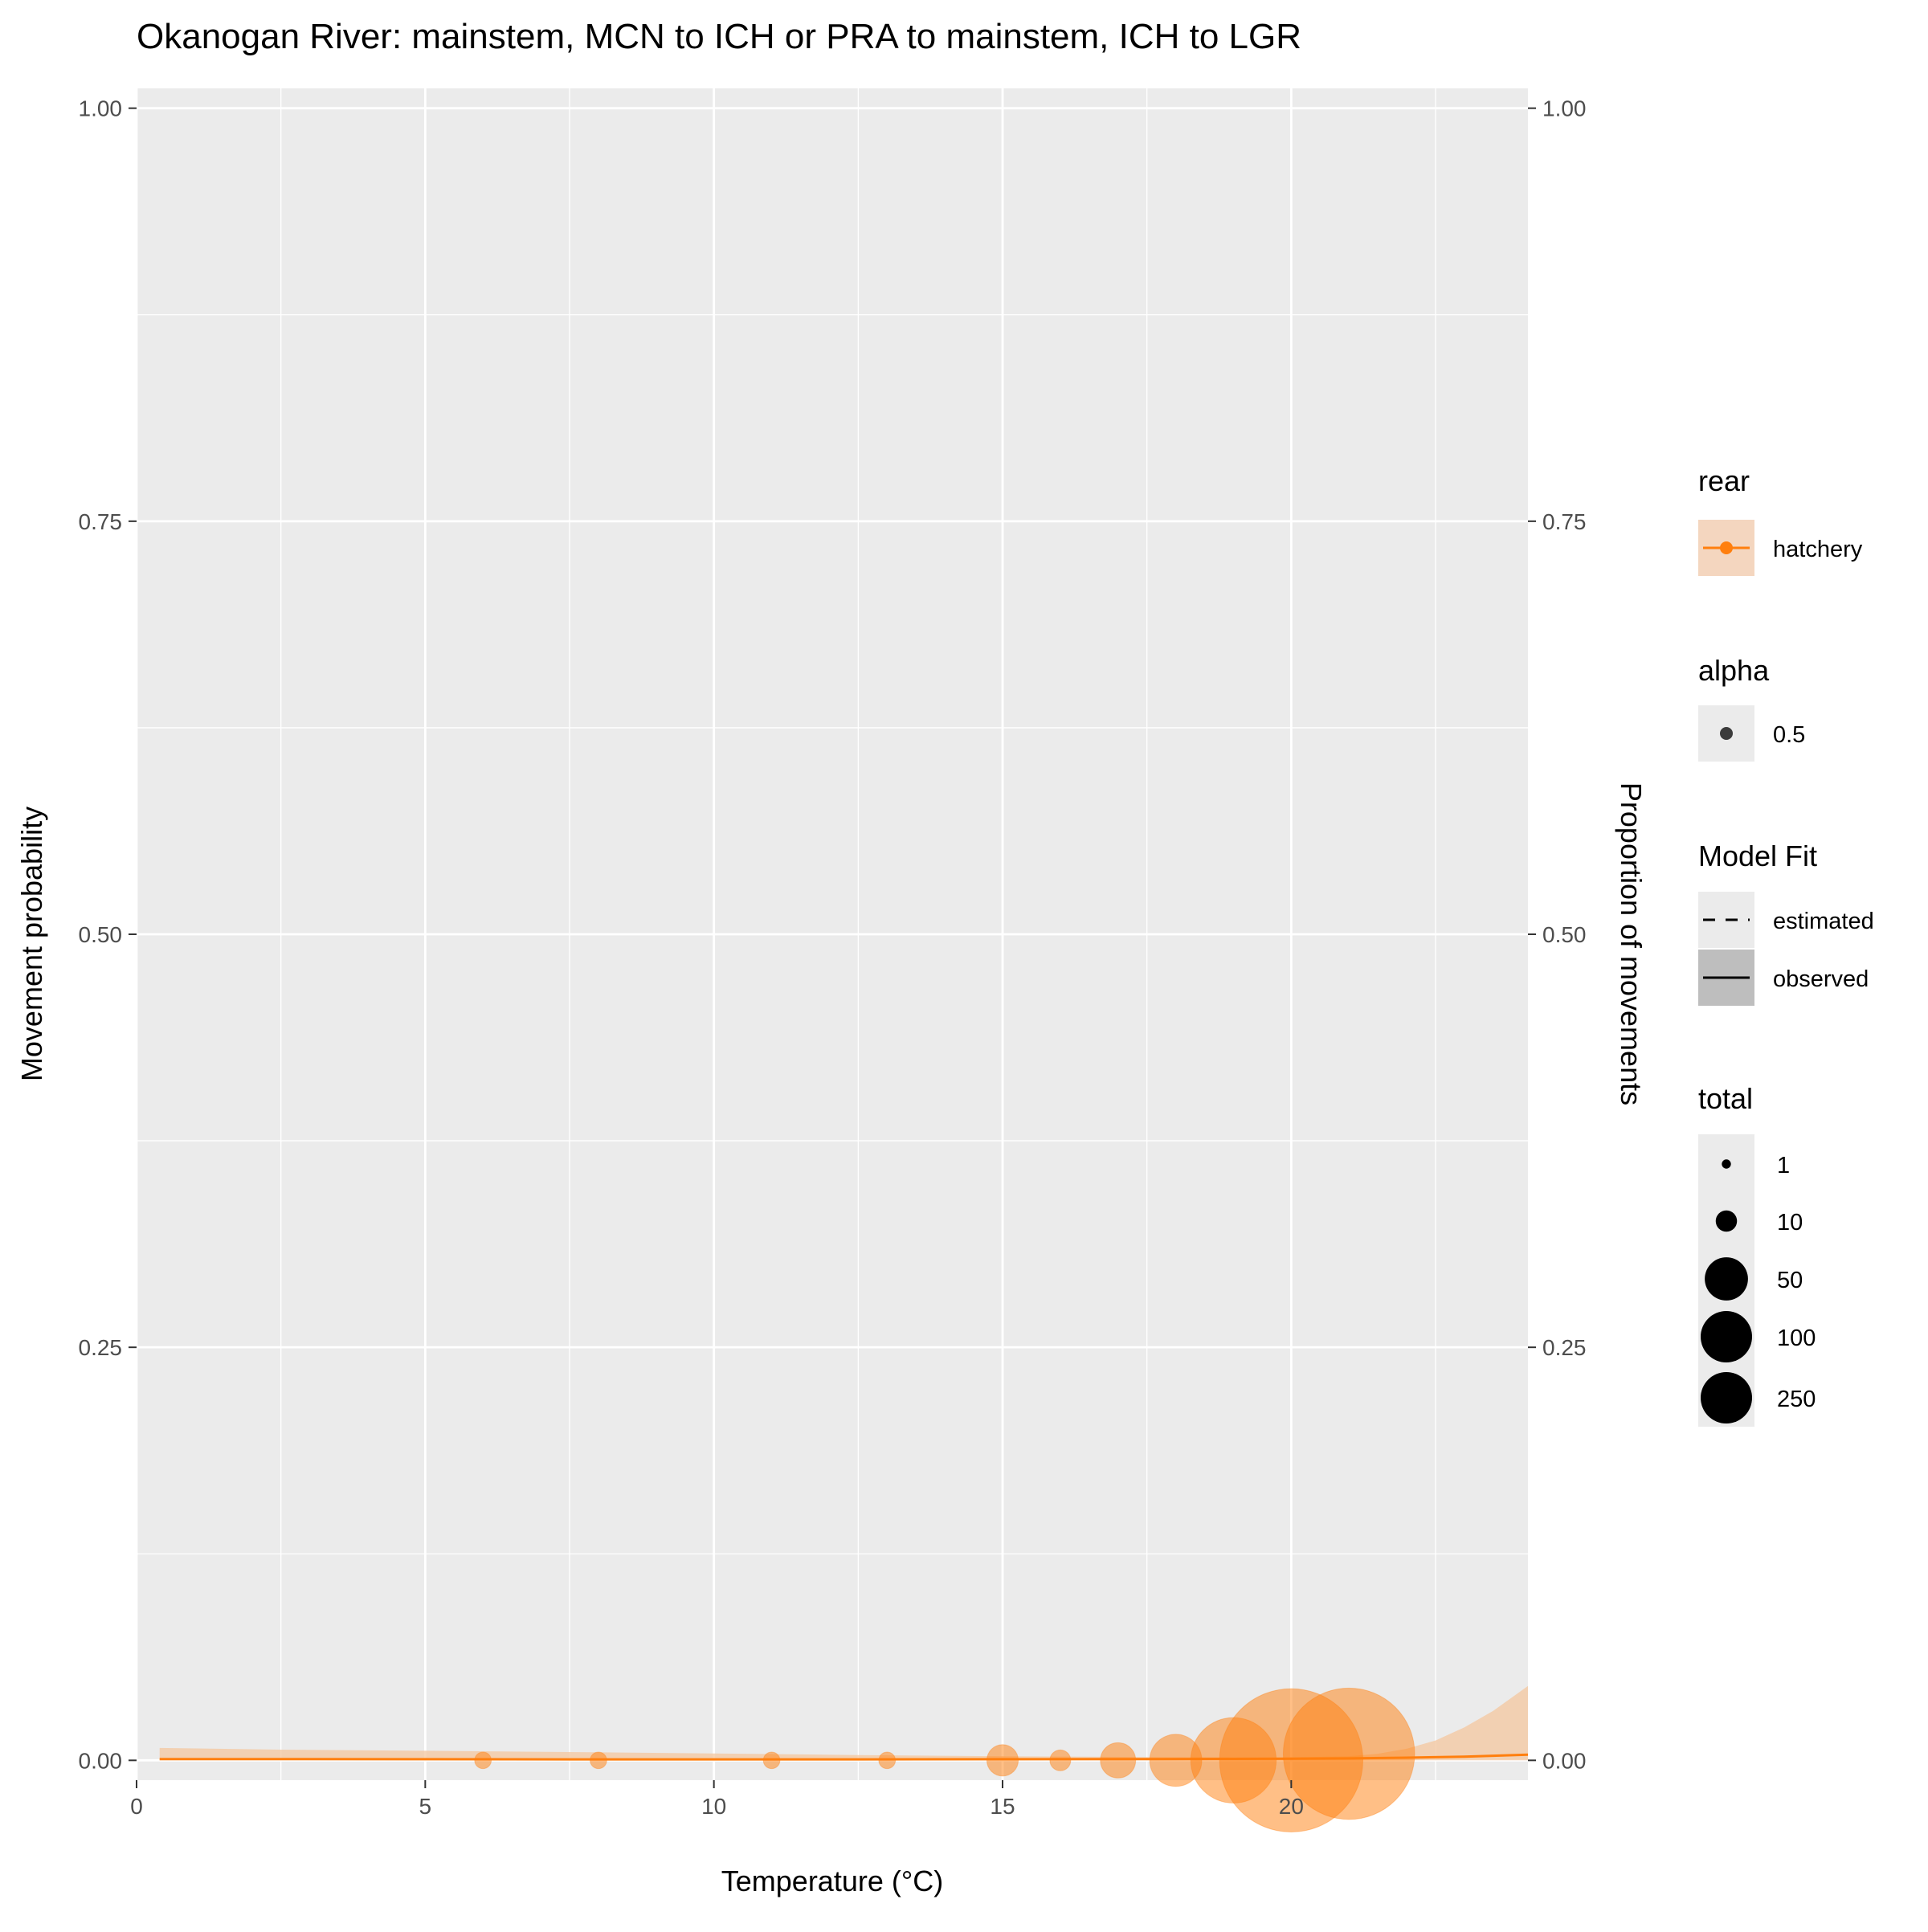 This screenshot has width=1928, height=1932. I want to click on legend-label-observed: observed, so click(1821, 979).